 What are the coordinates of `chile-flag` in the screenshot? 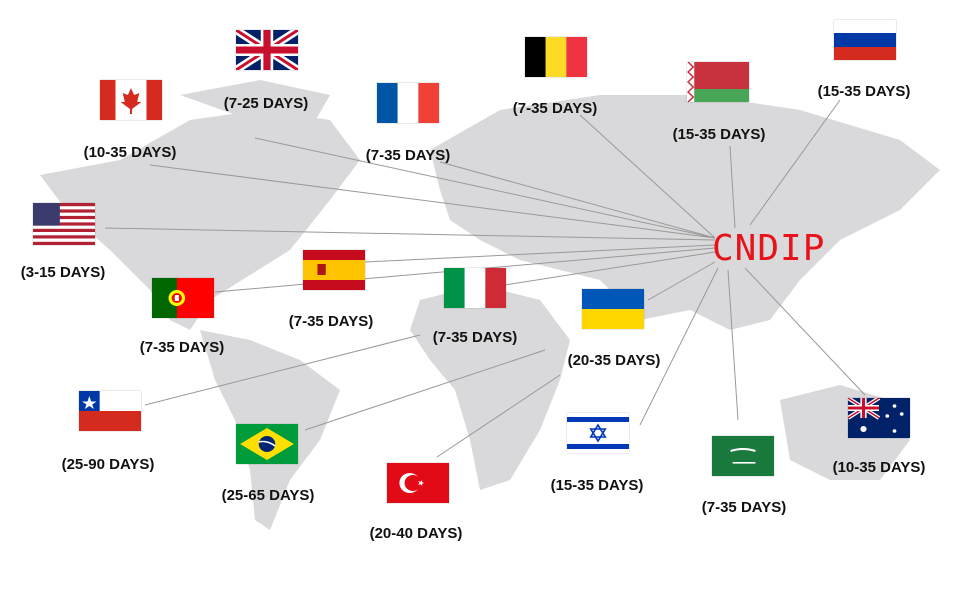 It's located at (110, 411).